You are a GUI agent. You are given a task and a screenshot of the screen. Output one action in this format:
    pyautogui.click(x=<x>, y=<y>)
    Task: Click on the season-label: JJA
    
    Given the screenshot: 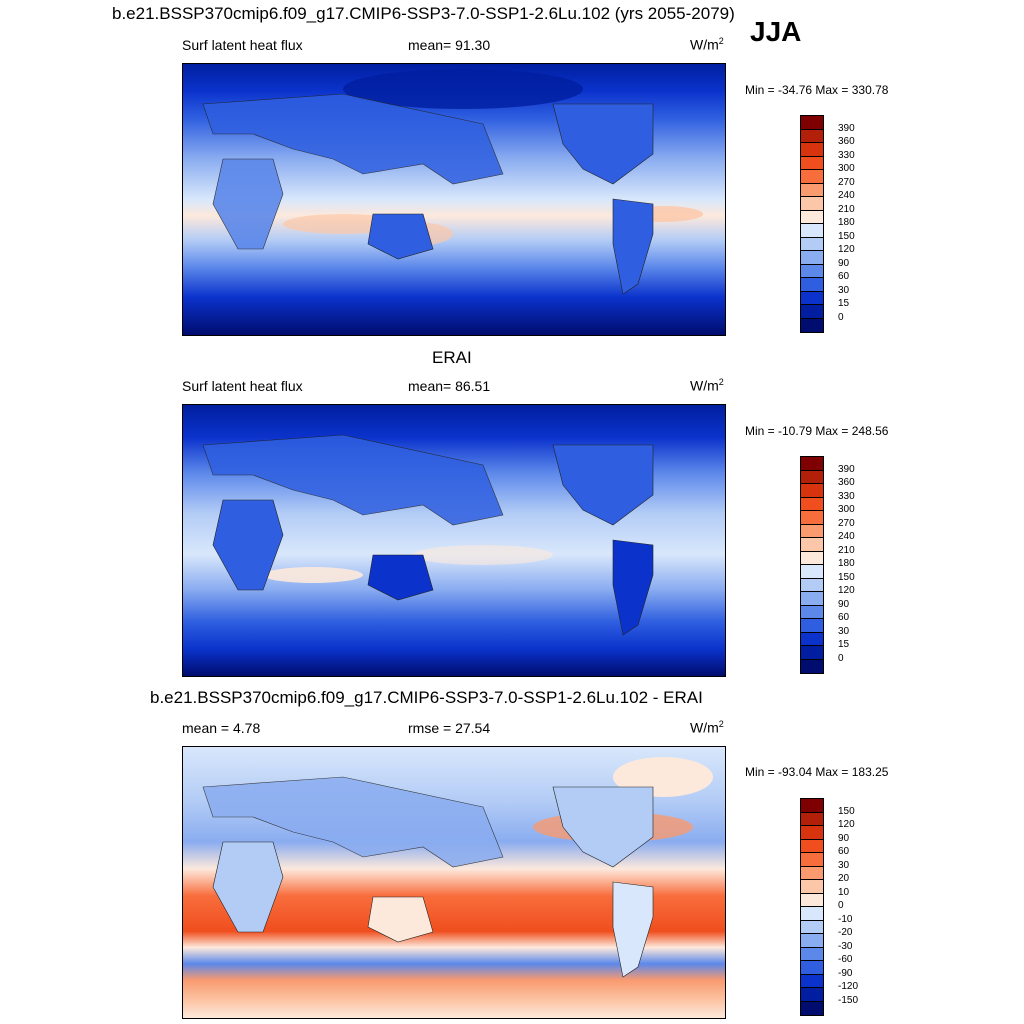 What is the action you would take?
    pyautogui.click(x=776, y=31)
    